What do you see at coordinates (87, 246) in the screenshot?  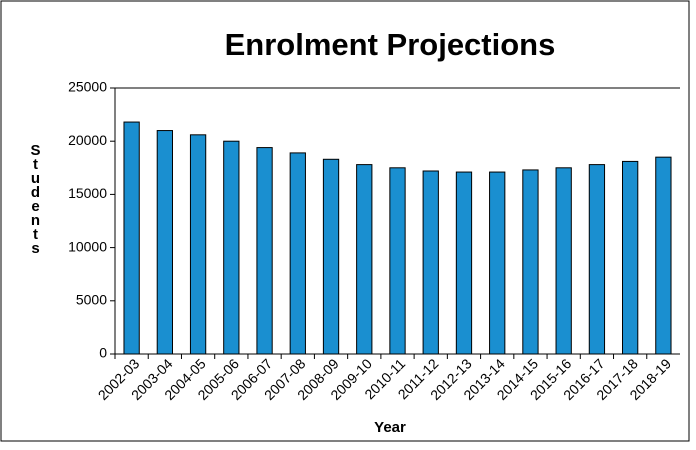 I see `y-tick-label: 10000` at bounding box center [87, 246].